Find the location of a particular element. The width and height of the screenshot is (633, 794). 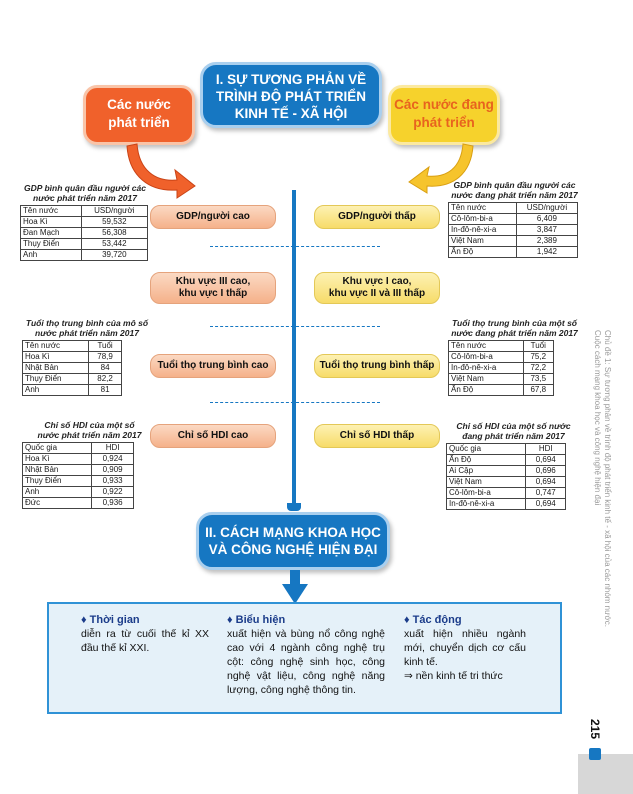

pill-label: Chỉ số HDI thấp is located at coordinates (377, 435).